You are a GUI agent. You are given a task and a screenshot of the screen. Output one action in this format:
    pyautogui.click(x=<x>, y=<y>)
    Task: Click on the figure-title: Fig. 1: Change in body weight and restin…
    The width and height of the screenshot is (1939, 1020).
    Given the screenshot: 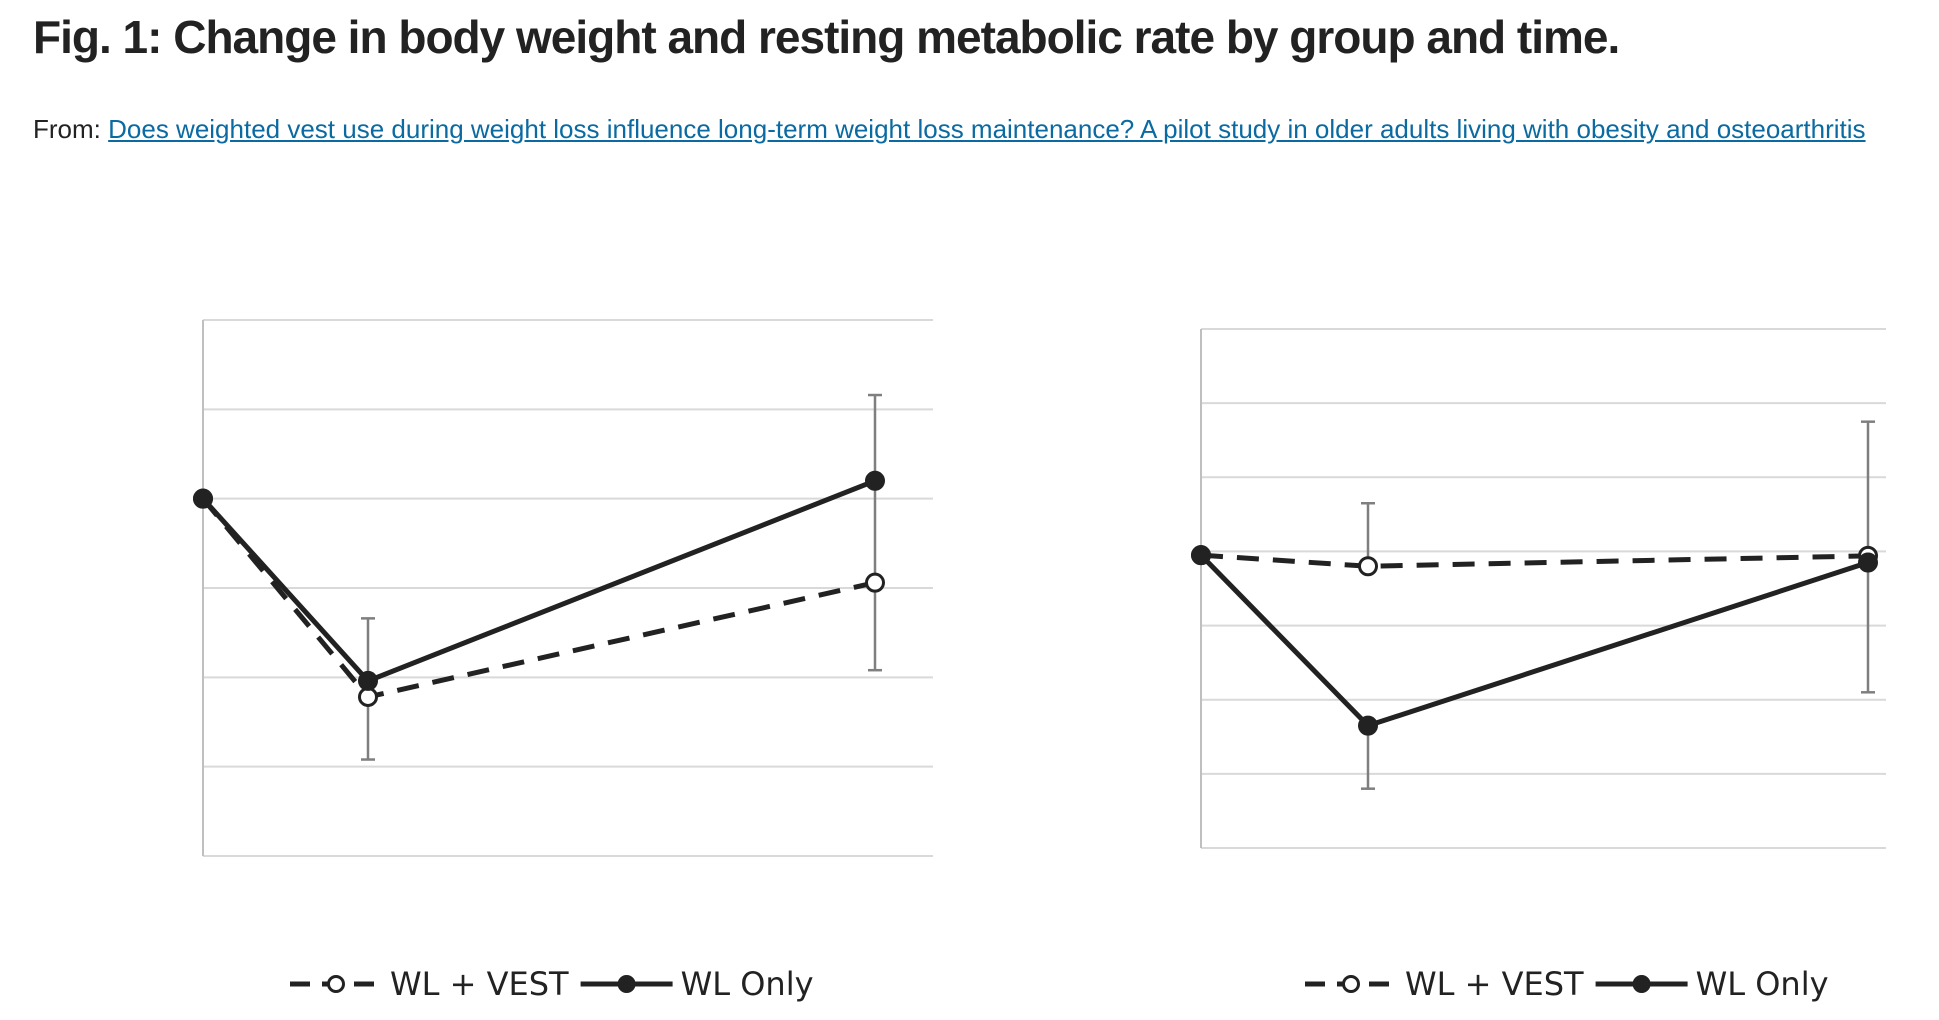 What is the action you would take?
    pyautogui.click(x=826, y=37)
    